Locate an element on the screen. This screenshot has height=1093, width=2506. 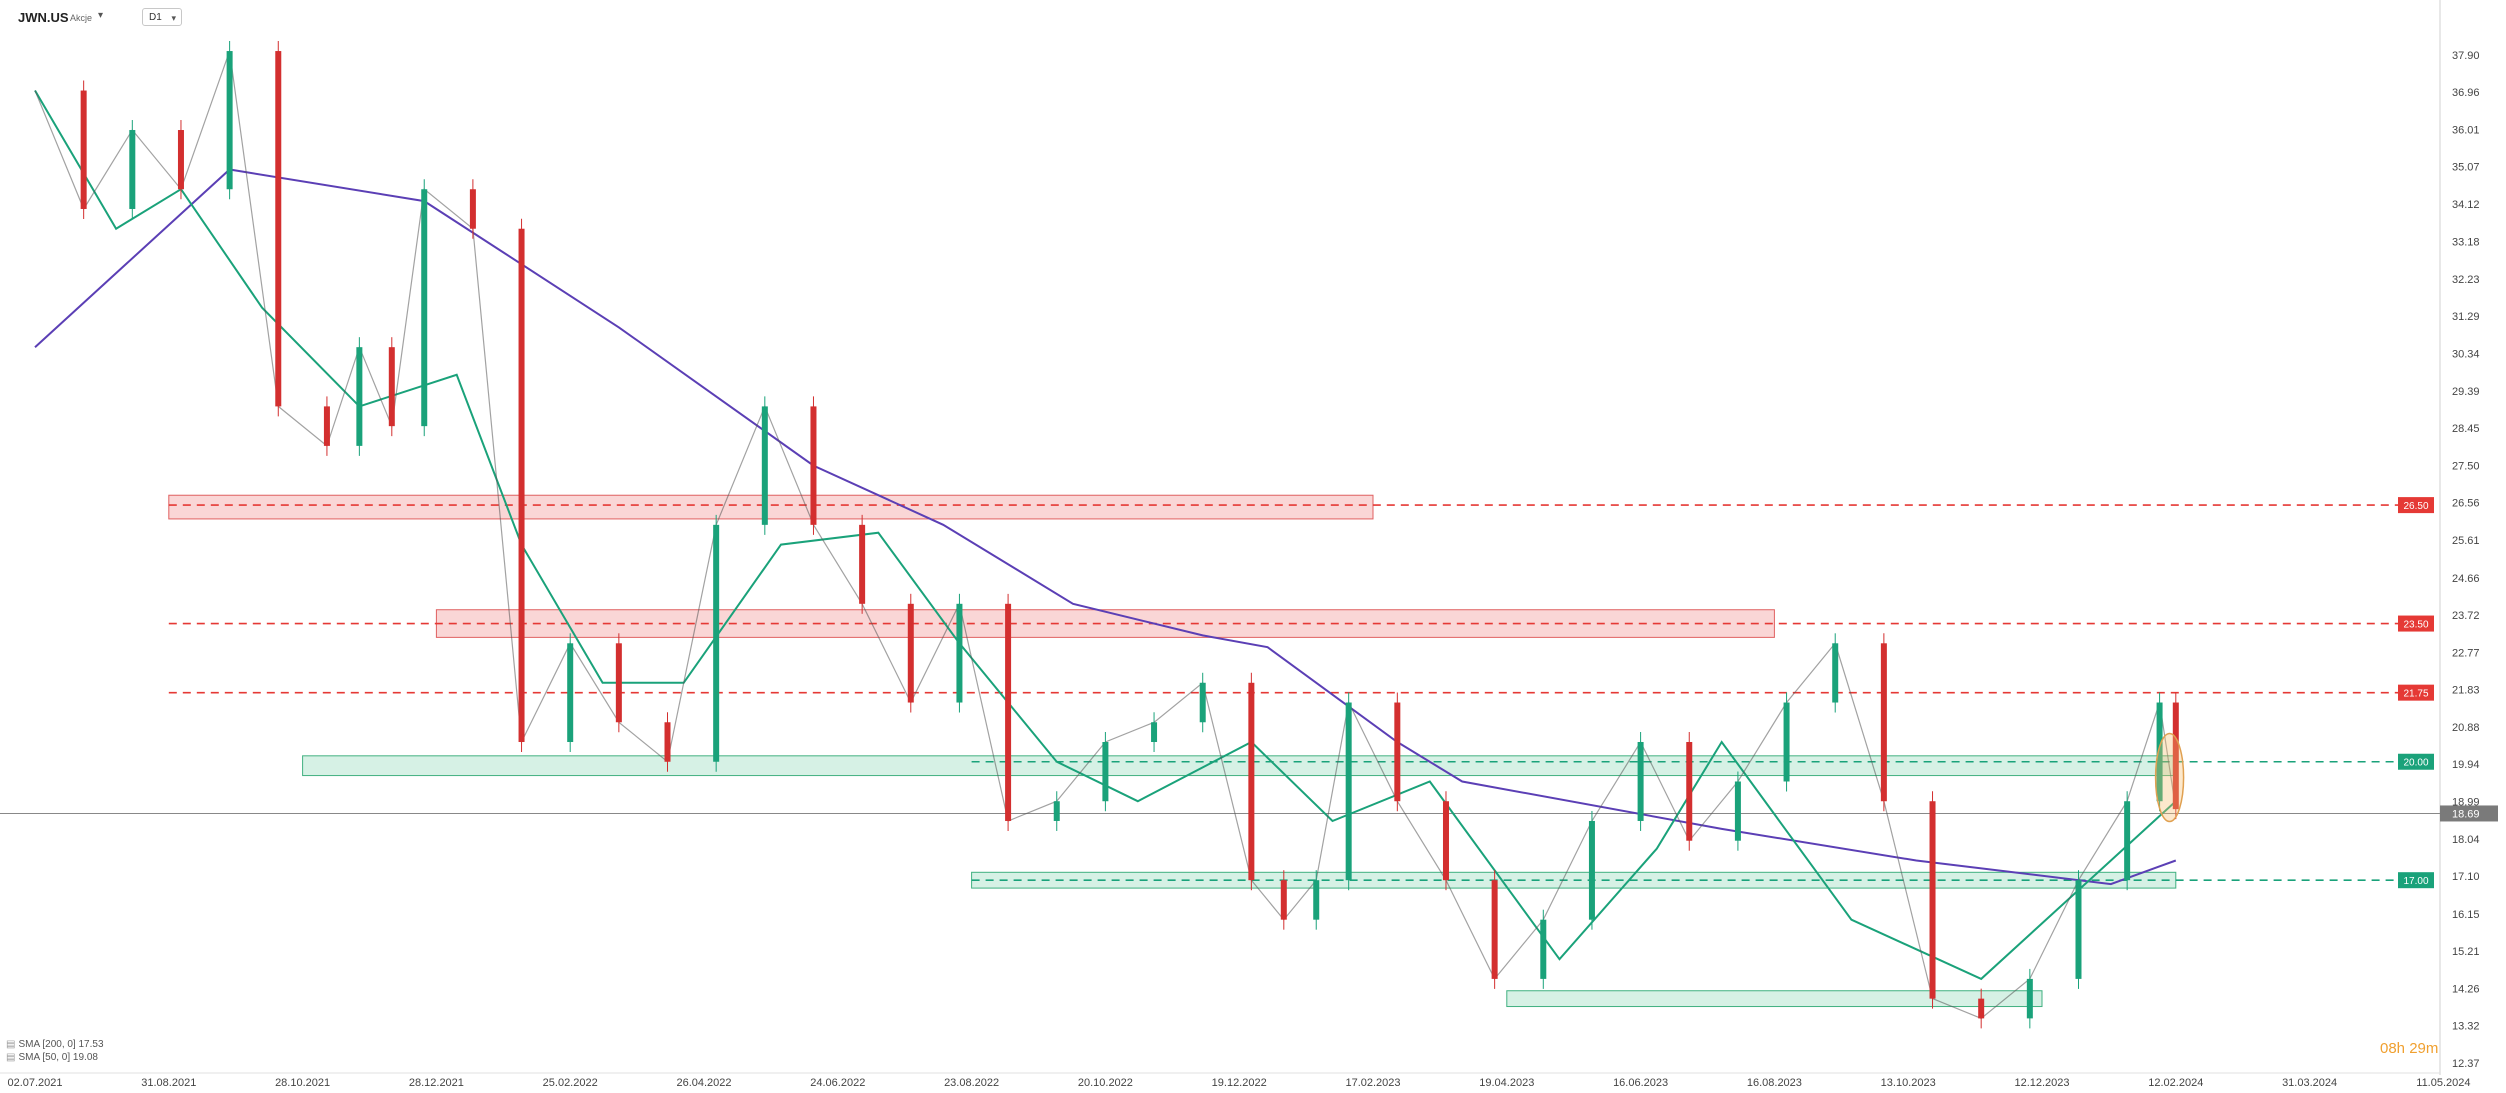
timeframe-label: D1 is located at coordinates (155, 17).